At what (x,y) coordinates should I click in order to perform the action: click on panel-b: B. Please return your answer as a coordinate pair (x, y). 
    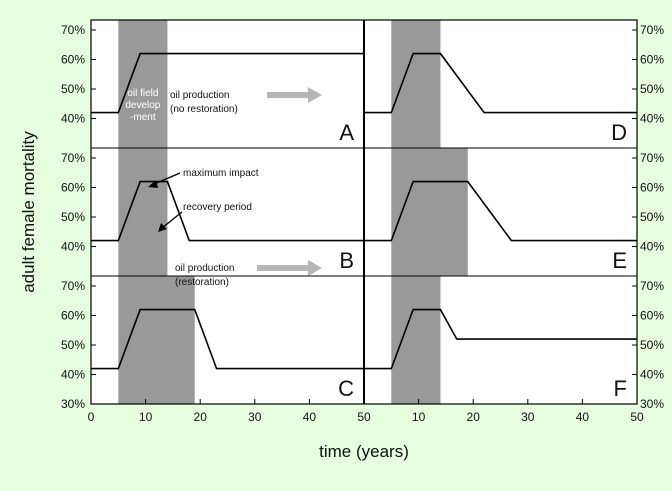
    Looking at the image, I should click on (227, 212).